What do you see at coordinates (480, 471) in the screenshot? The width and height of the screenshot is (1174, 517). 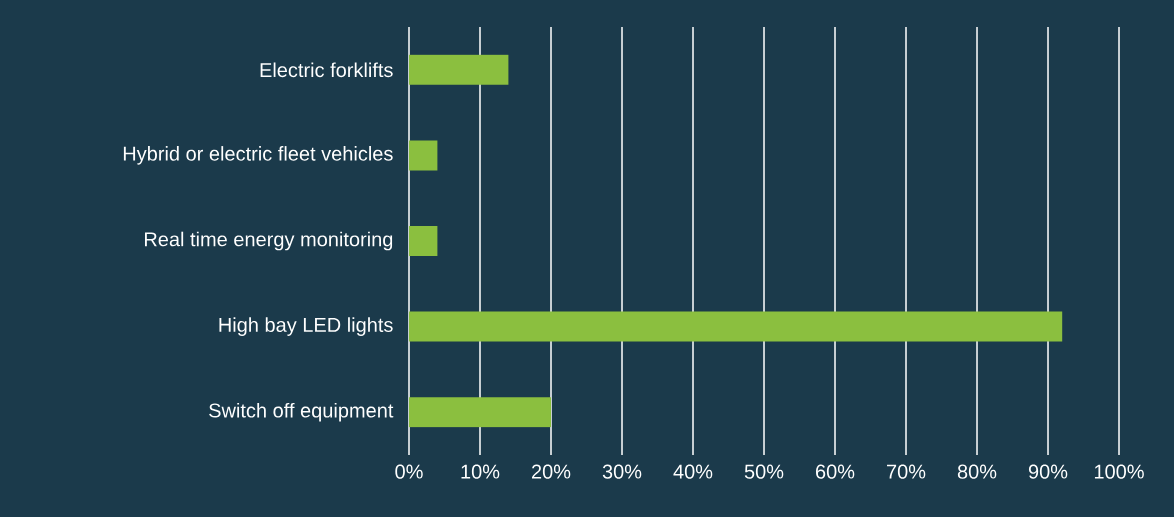 I see `x-tick-label: 10%` at bounding box center [480, 471].